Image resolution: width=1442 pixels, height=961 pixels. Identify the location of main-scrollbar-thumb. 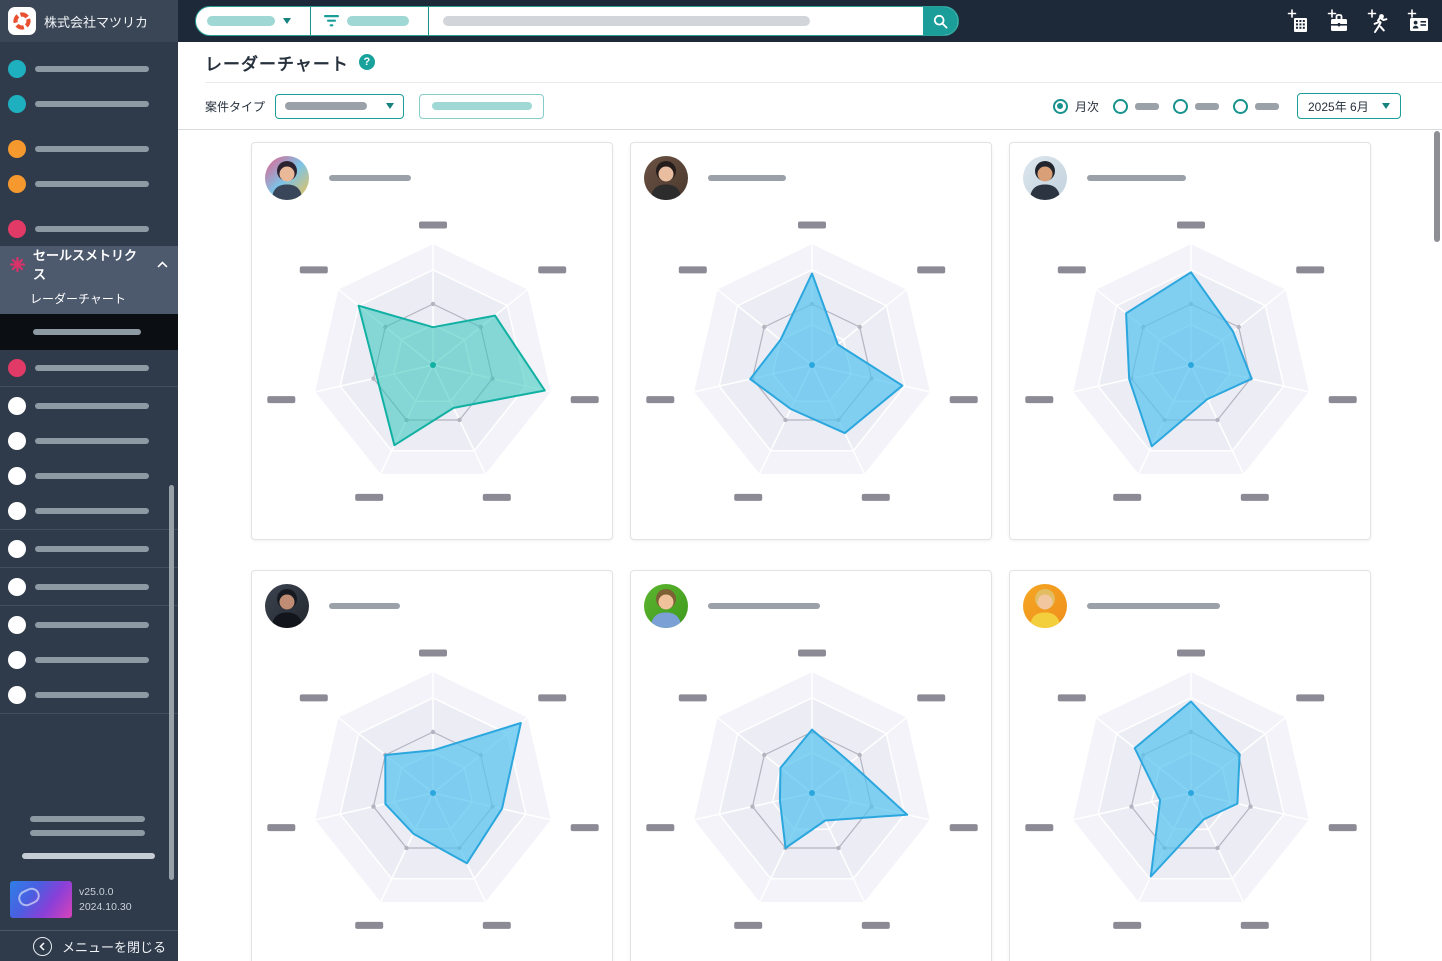
(1437, 186).